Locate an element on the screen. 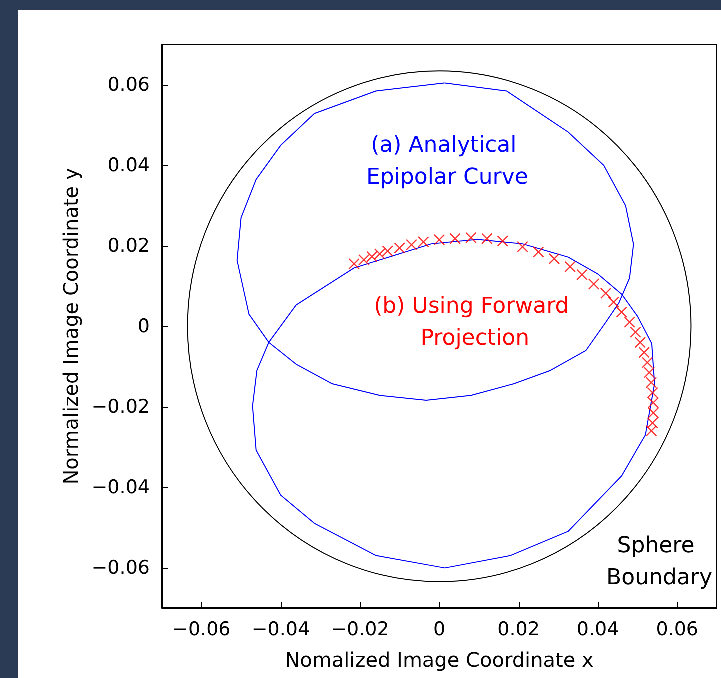 Image resolution: width=721 pixels, height=678 pixels. series-label: (a) Analytical Epipolar Curve is located at coordinates (447, 161).